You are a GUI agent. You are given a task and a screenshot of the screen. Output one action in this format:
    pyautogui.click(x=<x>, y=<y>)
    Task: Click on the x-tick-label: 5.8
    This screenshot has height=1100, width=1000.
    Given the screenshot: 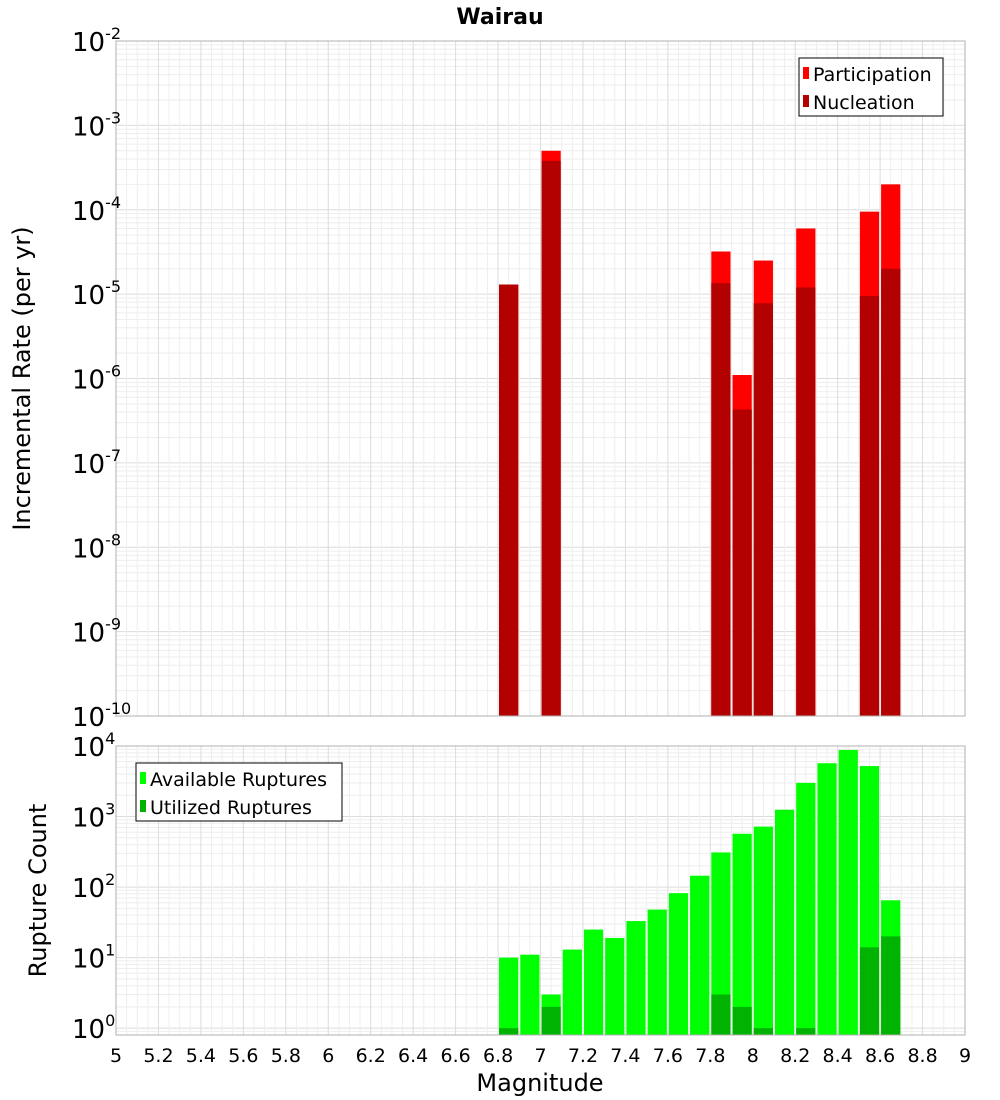 What is the action you would take?
    pyautogui.click(x=286, y=1056)
    